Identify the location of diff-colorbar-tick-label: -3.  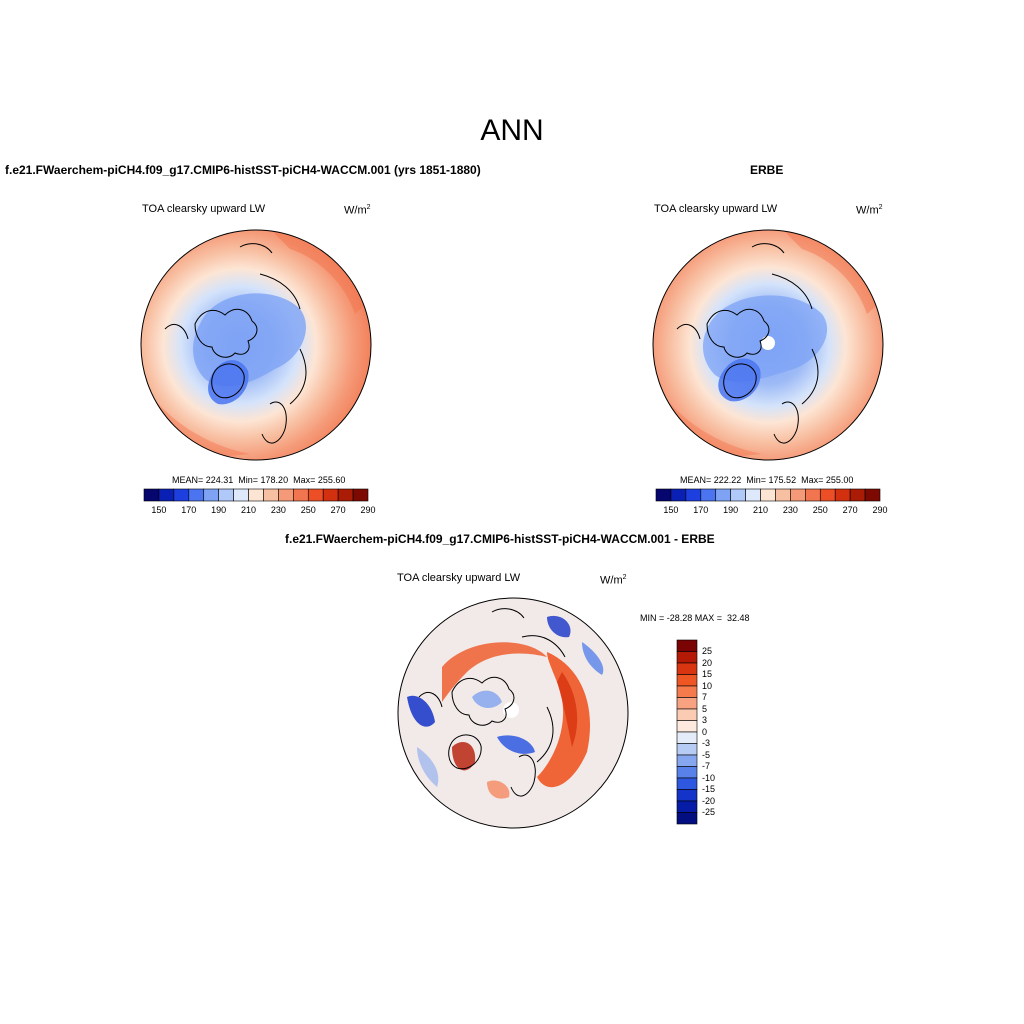
(706, 743).